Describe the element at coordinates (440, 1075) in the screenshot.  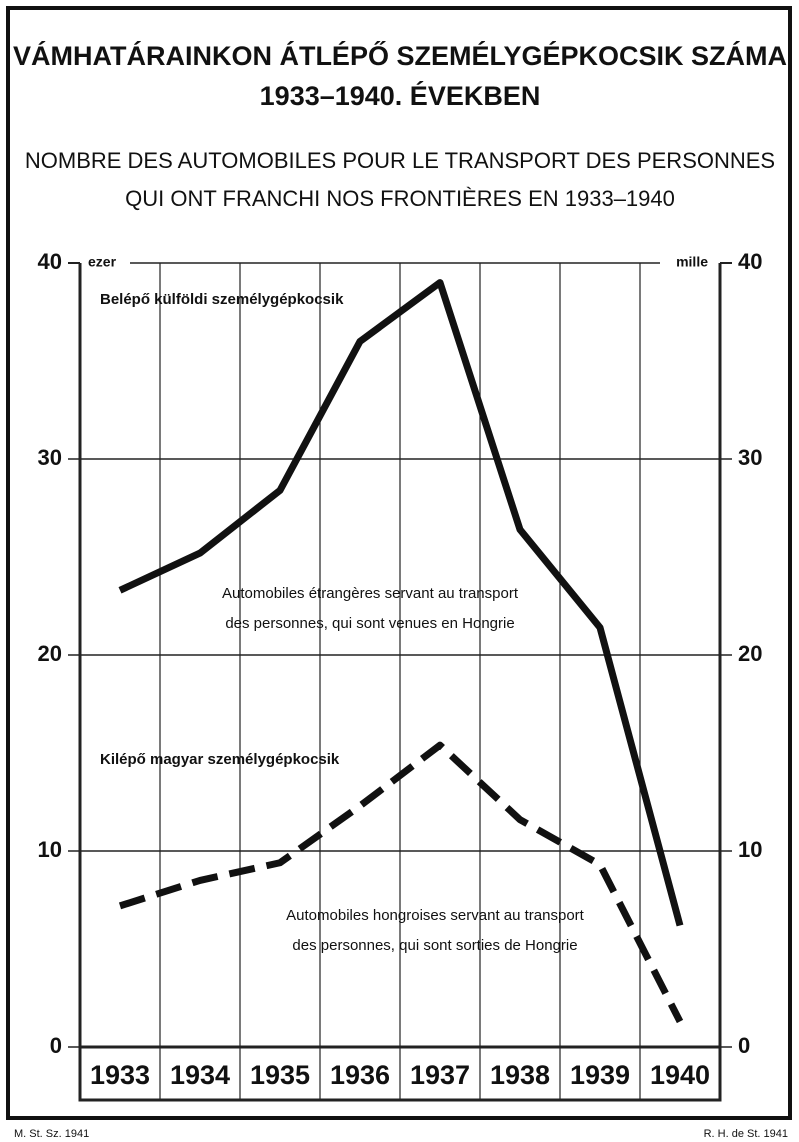
I see `x-tick-label: 1937` at that location.